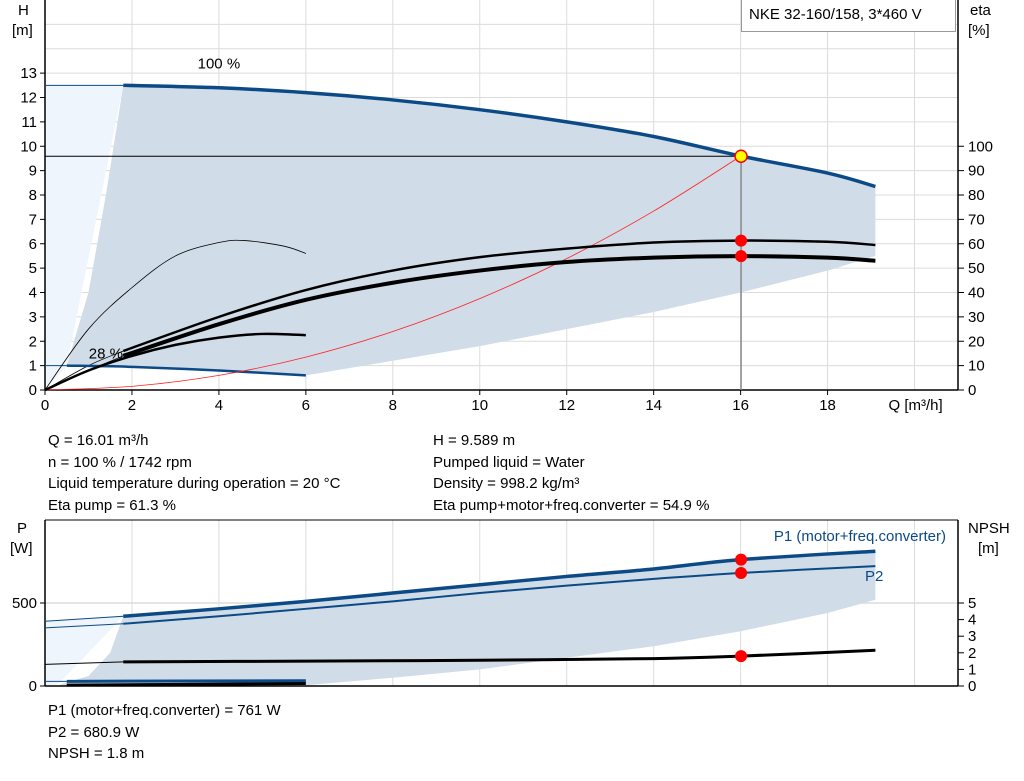  Describe the element at coordinates (96, 753) in the screenshot. I see `info-npsh: NPSH = 1.8 m` at that location.